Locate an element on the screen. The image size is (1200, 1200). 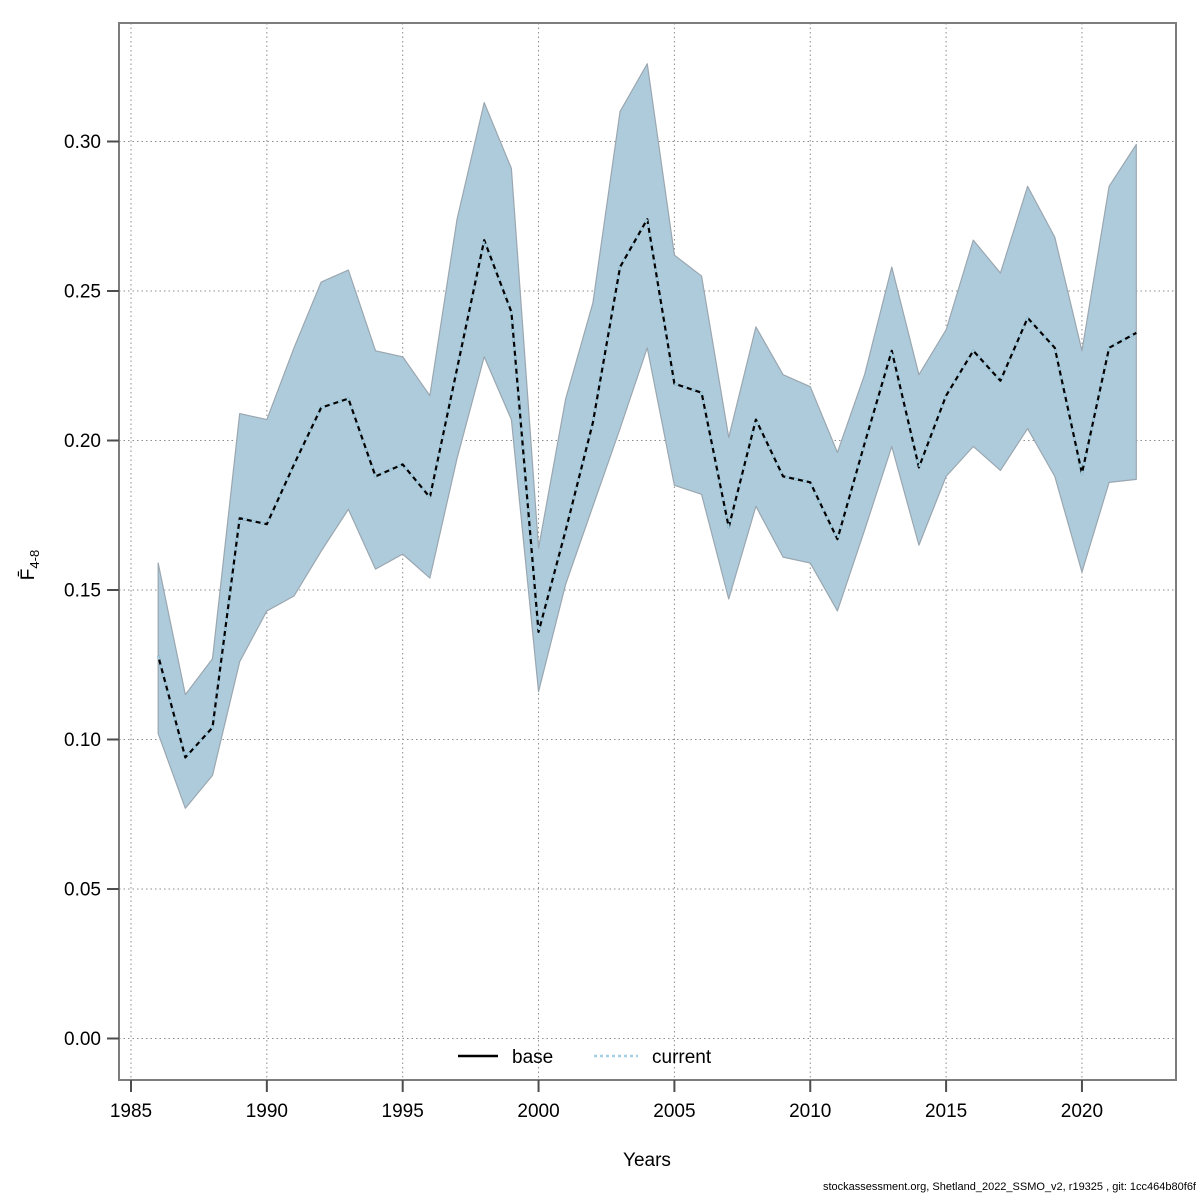
x-axis-title: Years is located at coordinates (647, 1160).